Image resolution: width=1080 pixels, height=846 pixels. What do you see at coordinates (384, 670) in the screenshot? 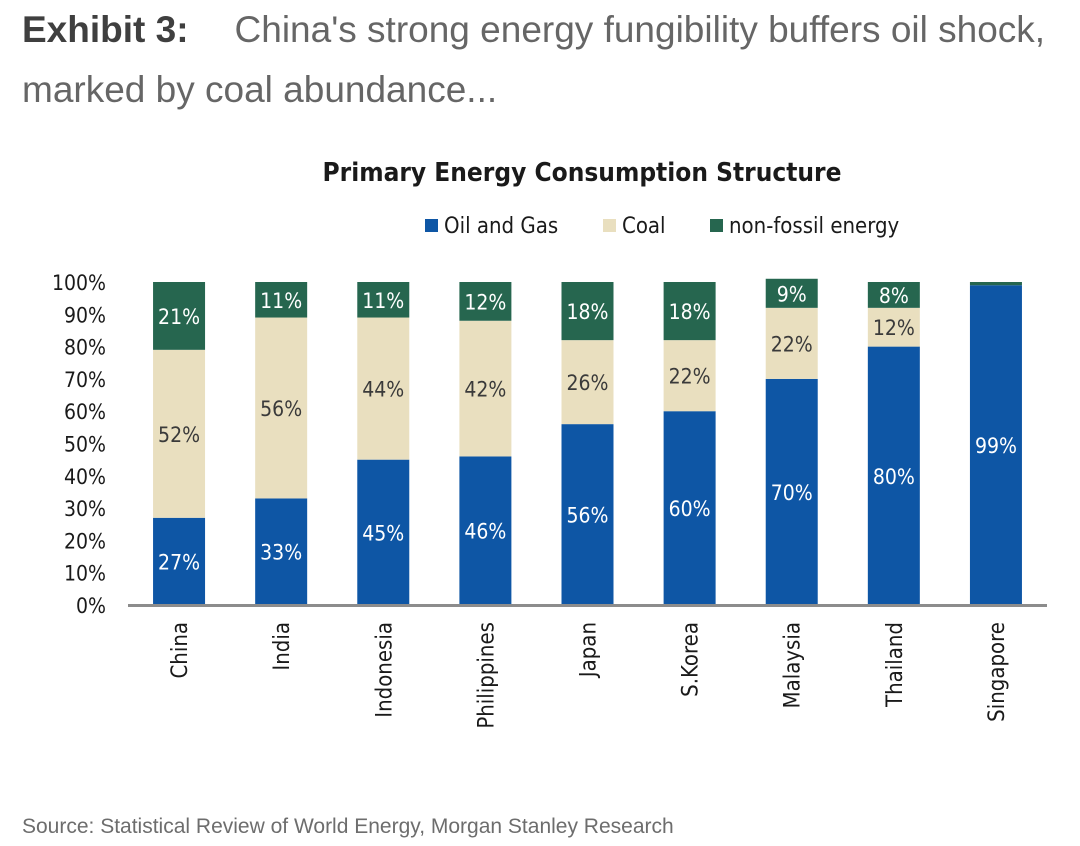
I see `x-tick-label: Indonesia` at bounding box center [384, 670].